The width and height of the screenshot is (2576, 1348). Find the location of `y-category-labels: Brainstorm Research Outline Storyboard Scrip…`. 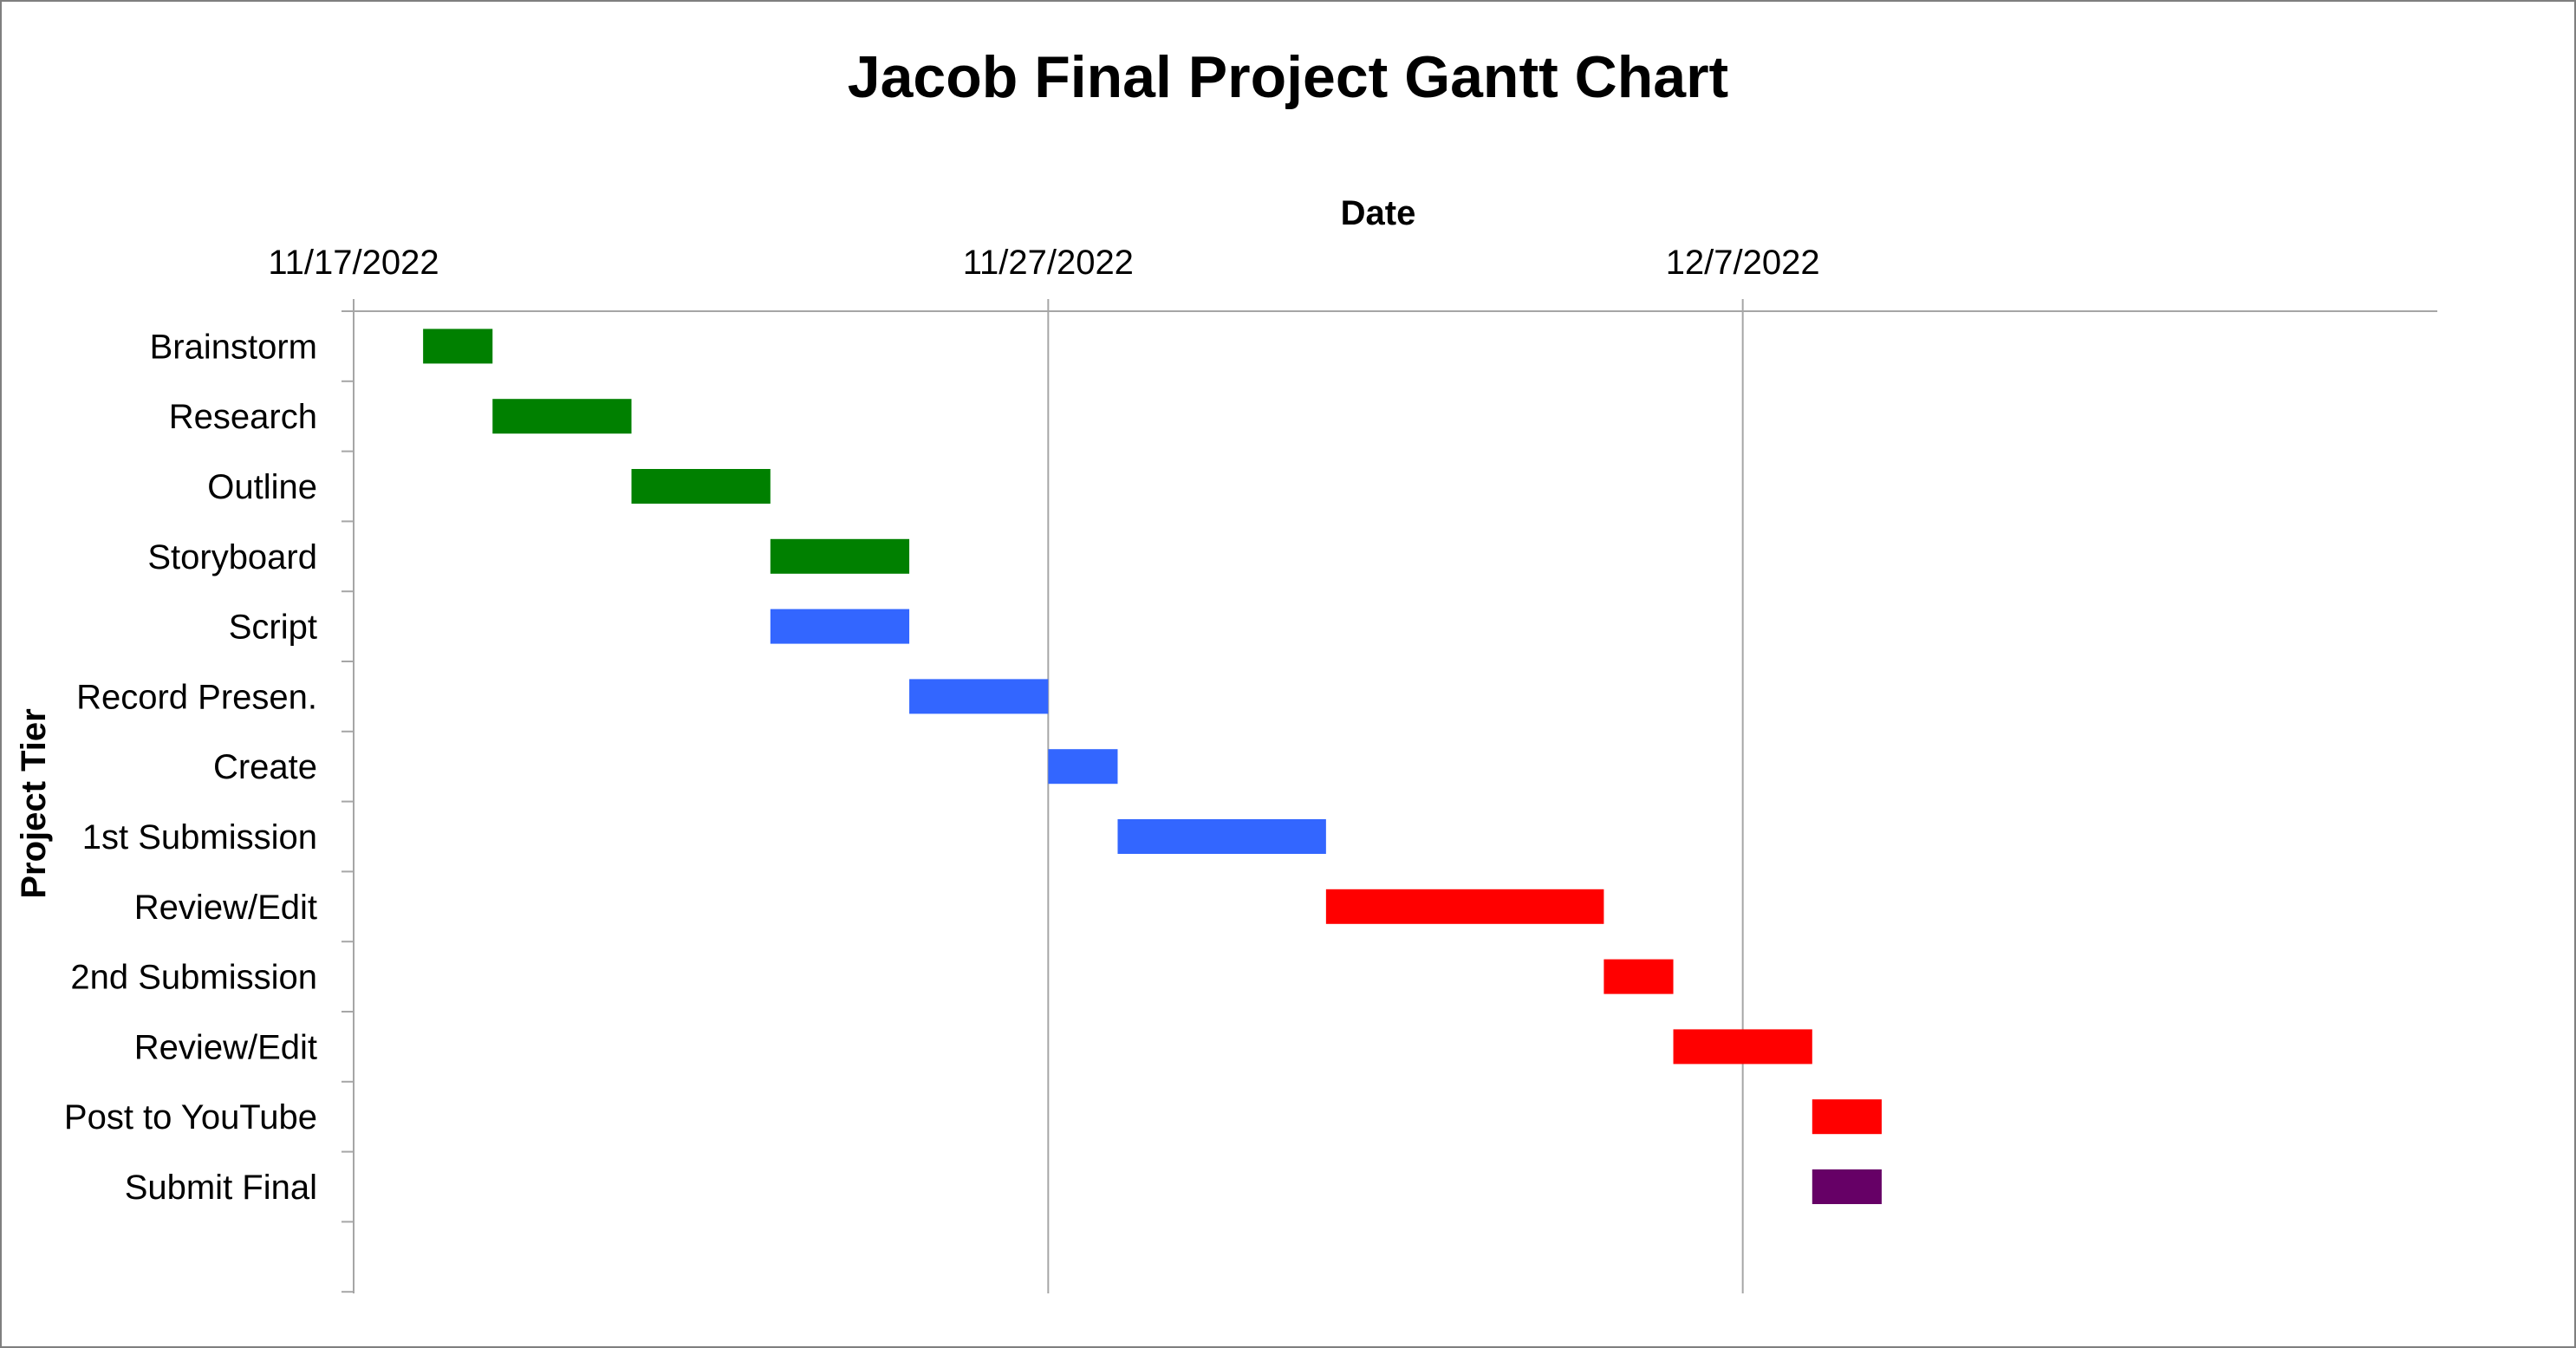

y-category-labels: Brainstorm Research Outline Storyboard Scrip… is located at coordinates (190, 767).